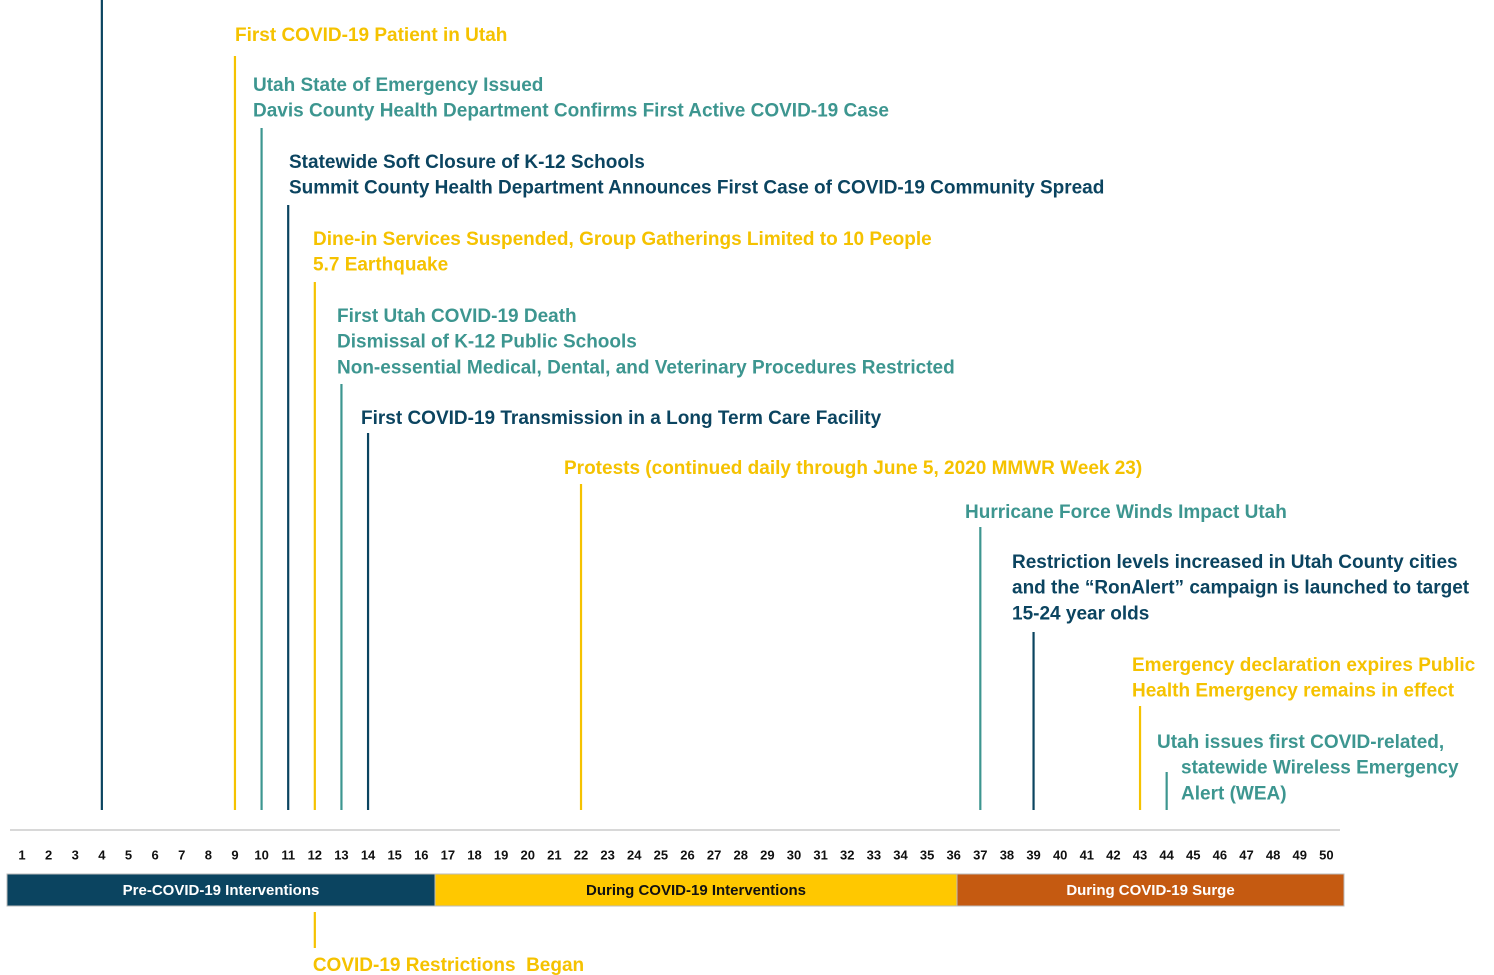 This screenshot has height=975, width=1494. Describe the element at coordinates (1234, 793) in the screenshot. I see `event-label: Alert (WEA)` at that location.